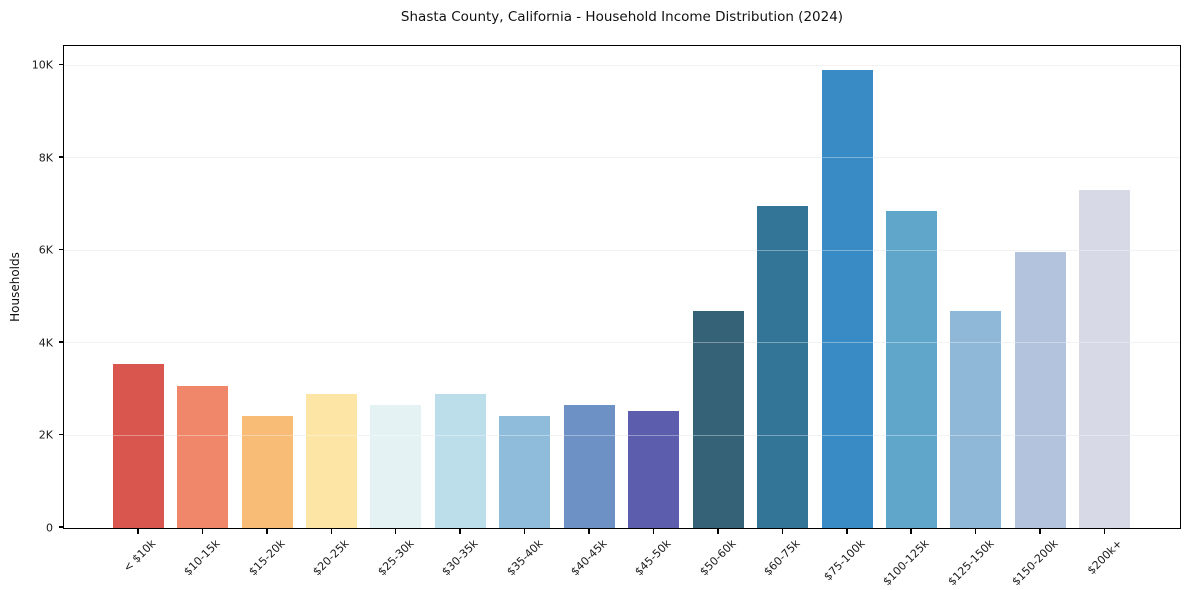 The width and height of the screenshot is (1189, 590). I want to click on x-tick-label: $60-75k, so click(782, 558).